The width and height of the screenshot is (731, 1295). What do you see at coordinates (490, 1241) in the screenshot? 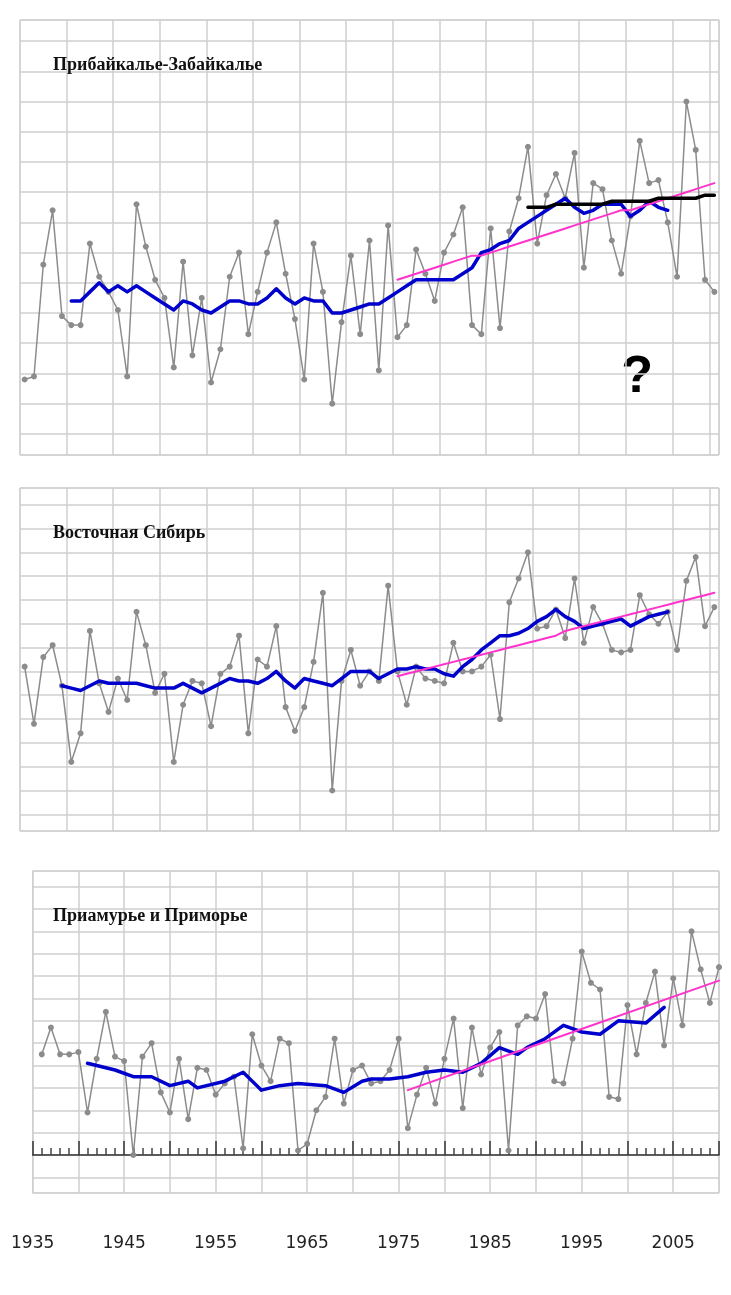
I see `x-tick-label: 1985` at bounding box center [490, 1241].